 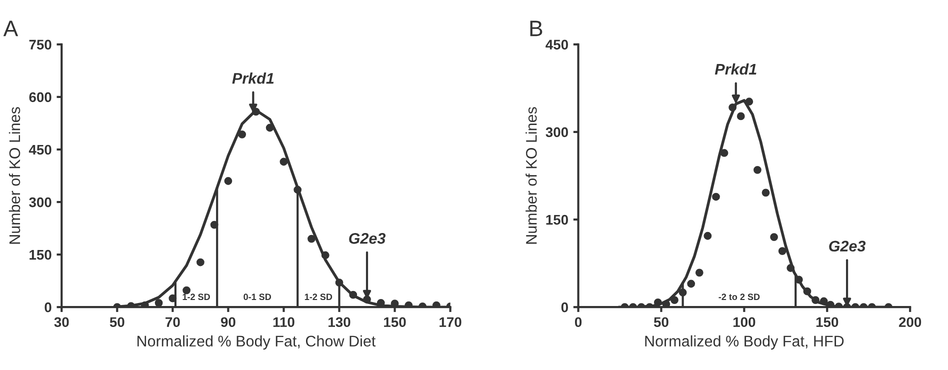 I want to click on x-tick-label: 170, so click(x=451, y=322).